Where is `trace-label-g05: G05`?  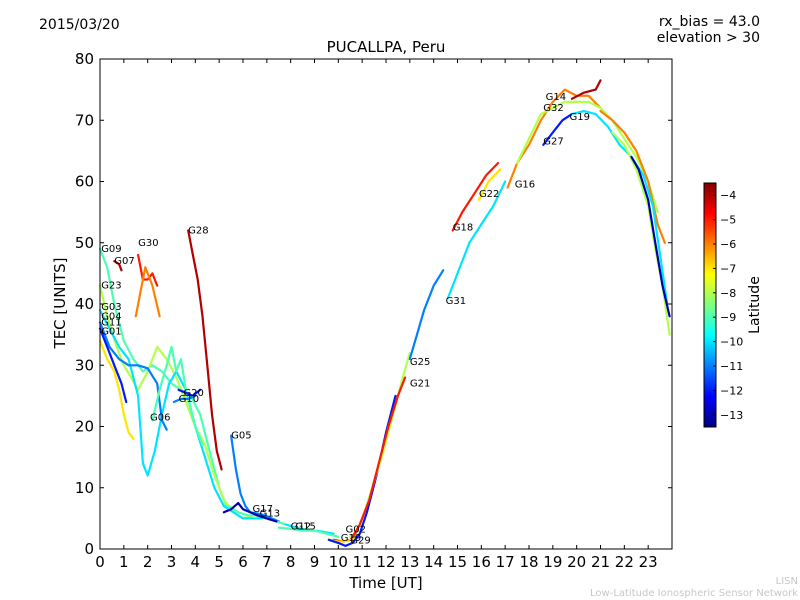
trace-label-g05: G05 is located at coordinates (241, 436).